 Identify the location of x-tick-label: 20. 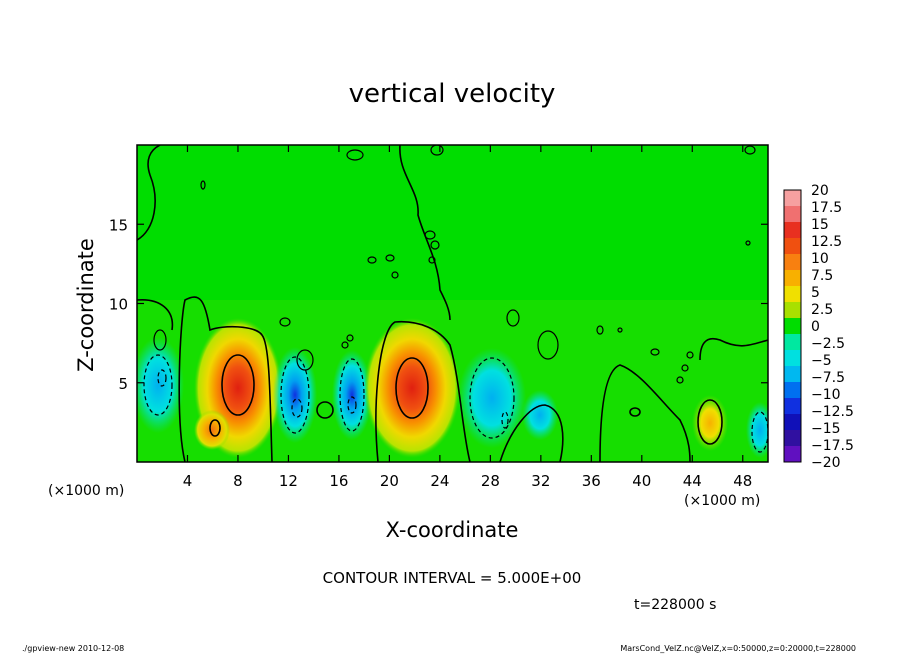
(389, 481).